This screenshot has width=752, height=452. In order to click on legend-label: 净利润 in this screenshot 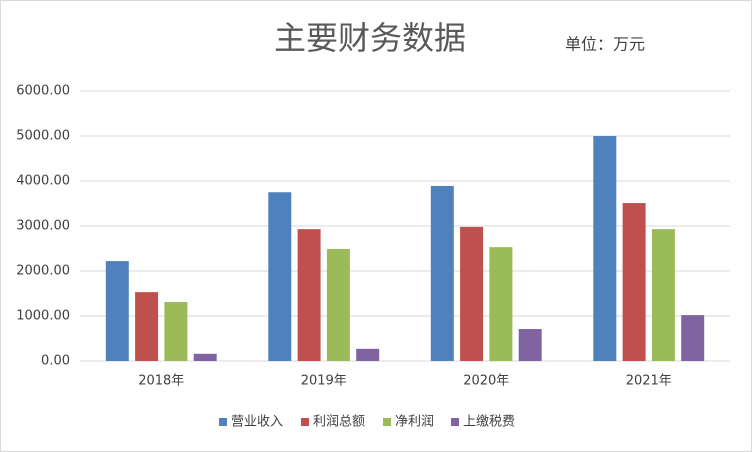, I will do `click(414, 422)`.